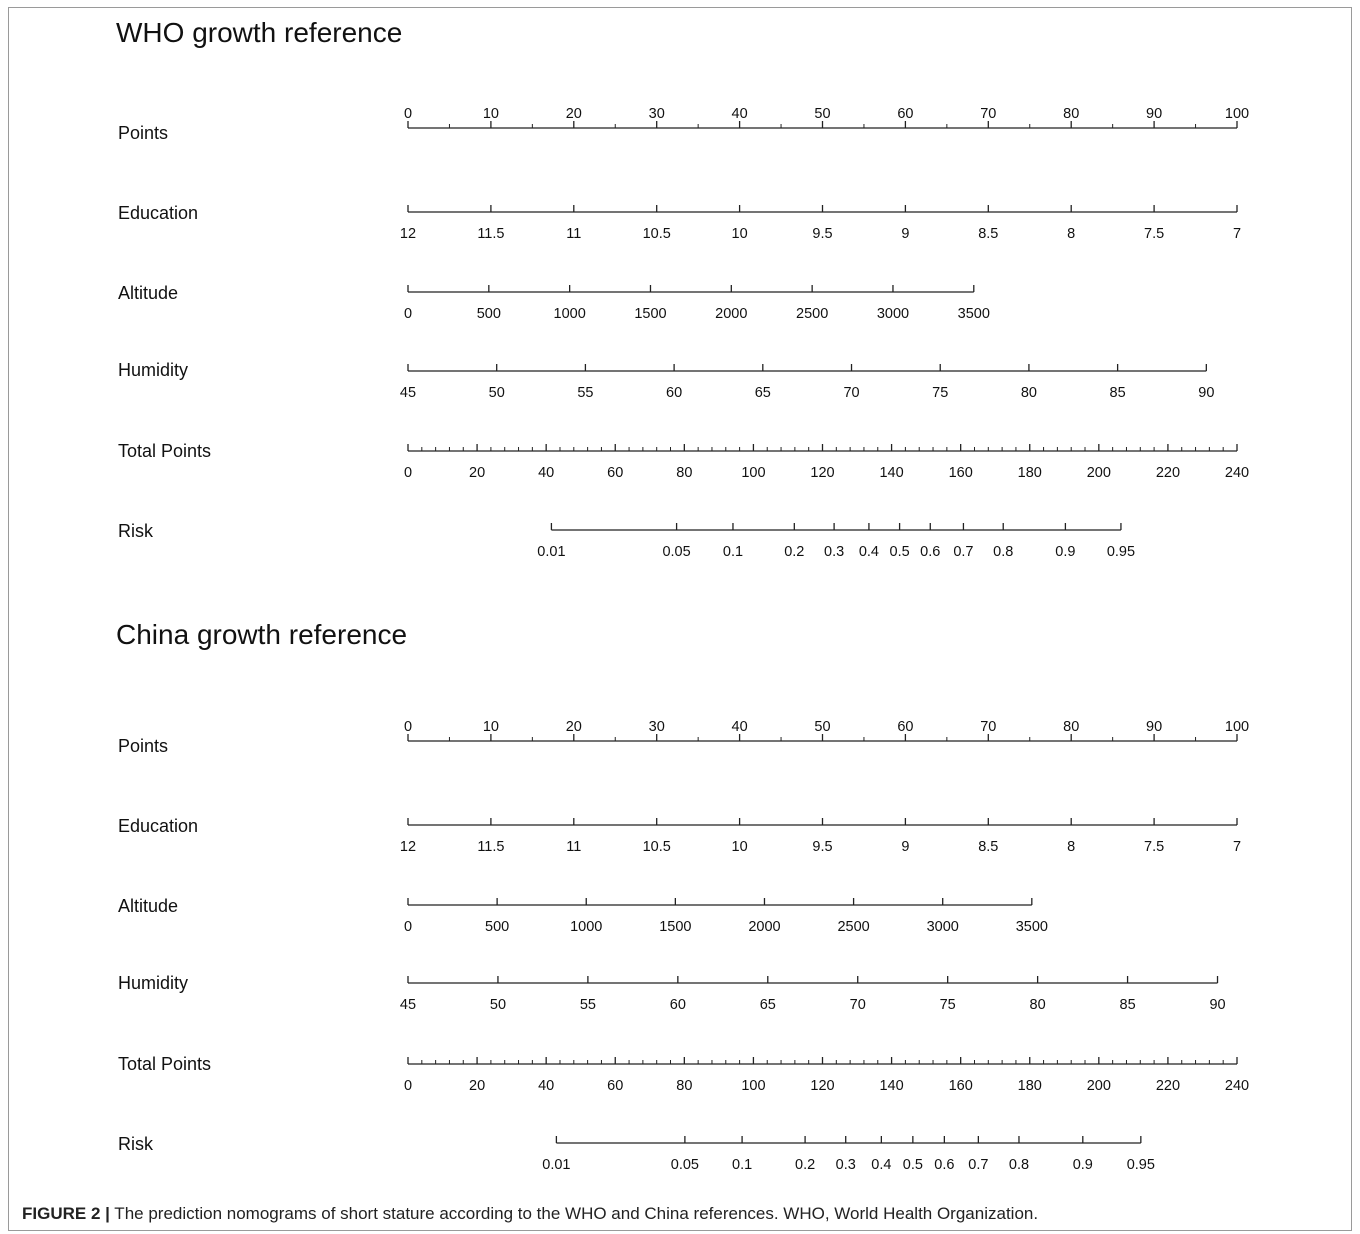 The image size is (1360, 1234). Describe the element at coordinates (679, 222) in the screenshot. I see `nomogram-row-education: Education 12 11.5 11 10.5 10 9.5 9 8.5 8 7.5 7` at that location.